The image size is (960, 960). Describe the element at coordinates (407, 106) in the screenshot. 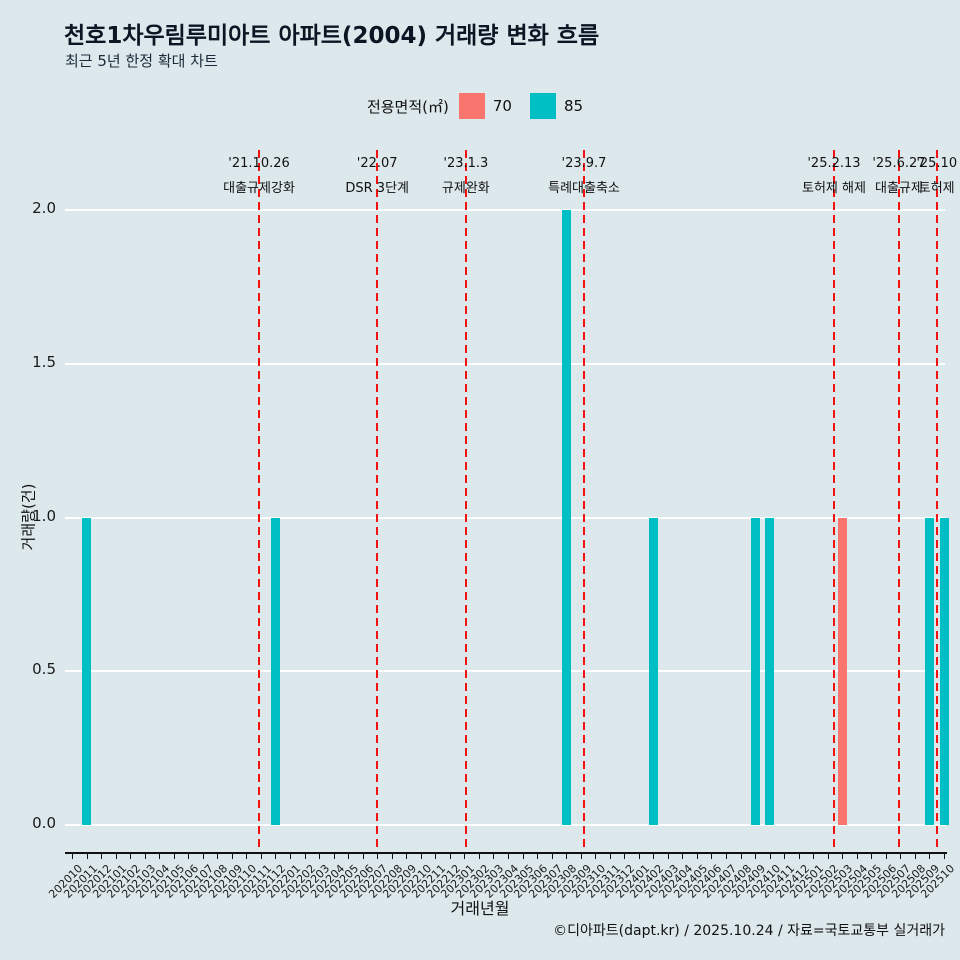

I see `legend-title: 전용면적(㎡)` at that location.